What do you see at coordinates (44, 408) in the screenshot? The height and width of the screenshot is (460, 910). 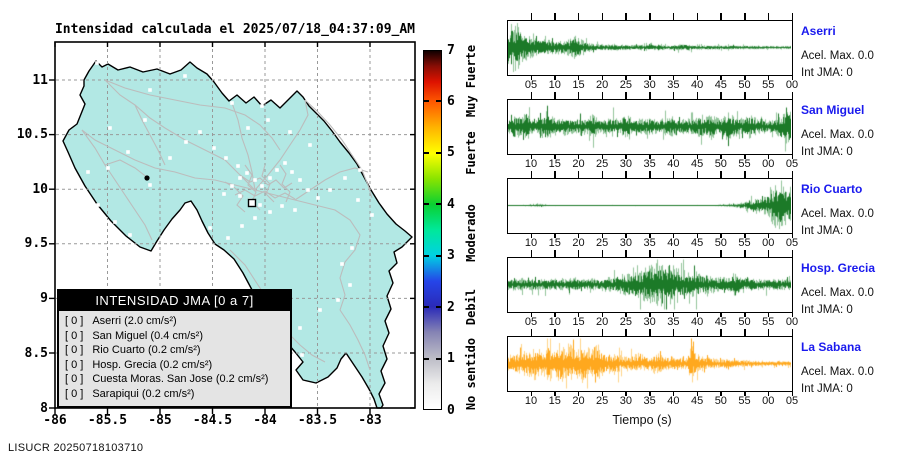 I see `lat-tick-label: 8` at bounding box center [44, 408].